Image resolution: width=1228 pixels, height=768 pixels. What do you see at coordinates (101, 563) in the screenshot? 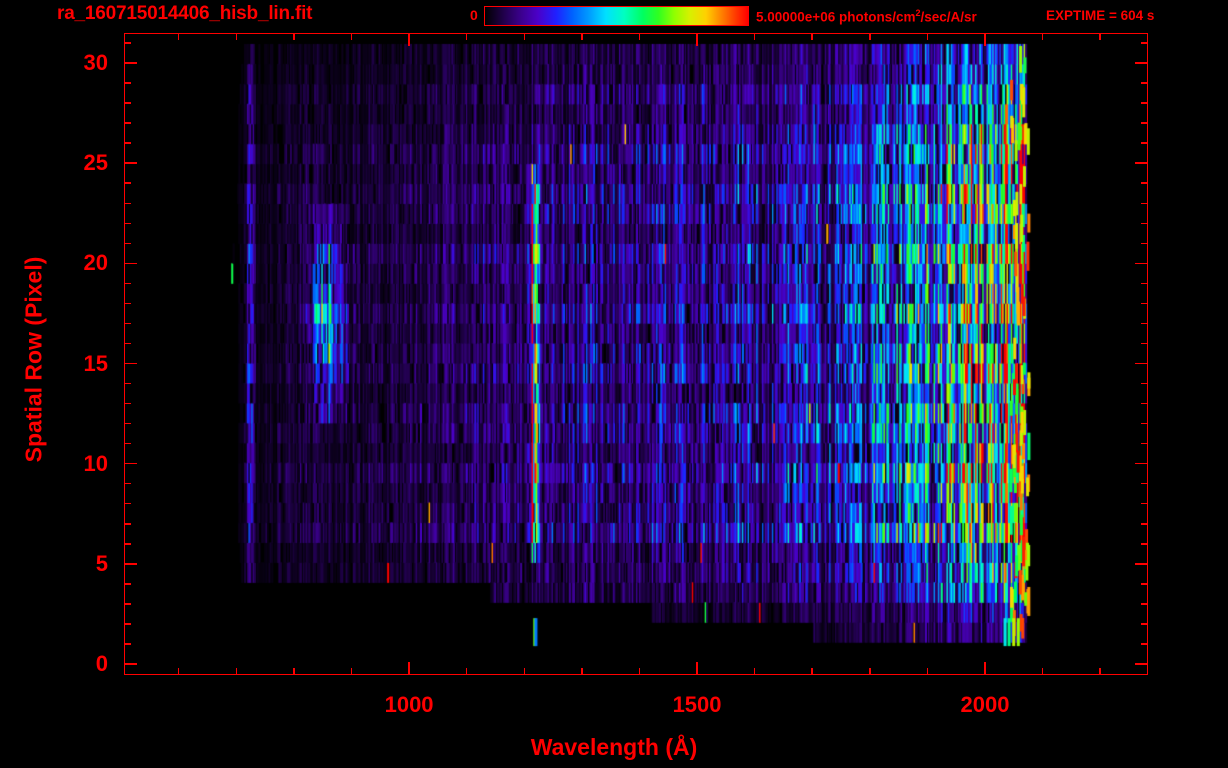
I see `y-tick-label: 5` at bounding box center [101, 563].